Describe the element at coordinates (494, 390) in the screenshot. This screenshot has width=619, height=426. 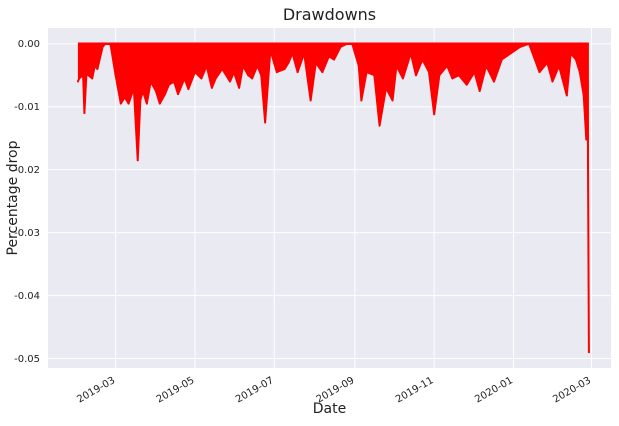
I see `x-tick-label: 2020-01` at that location.